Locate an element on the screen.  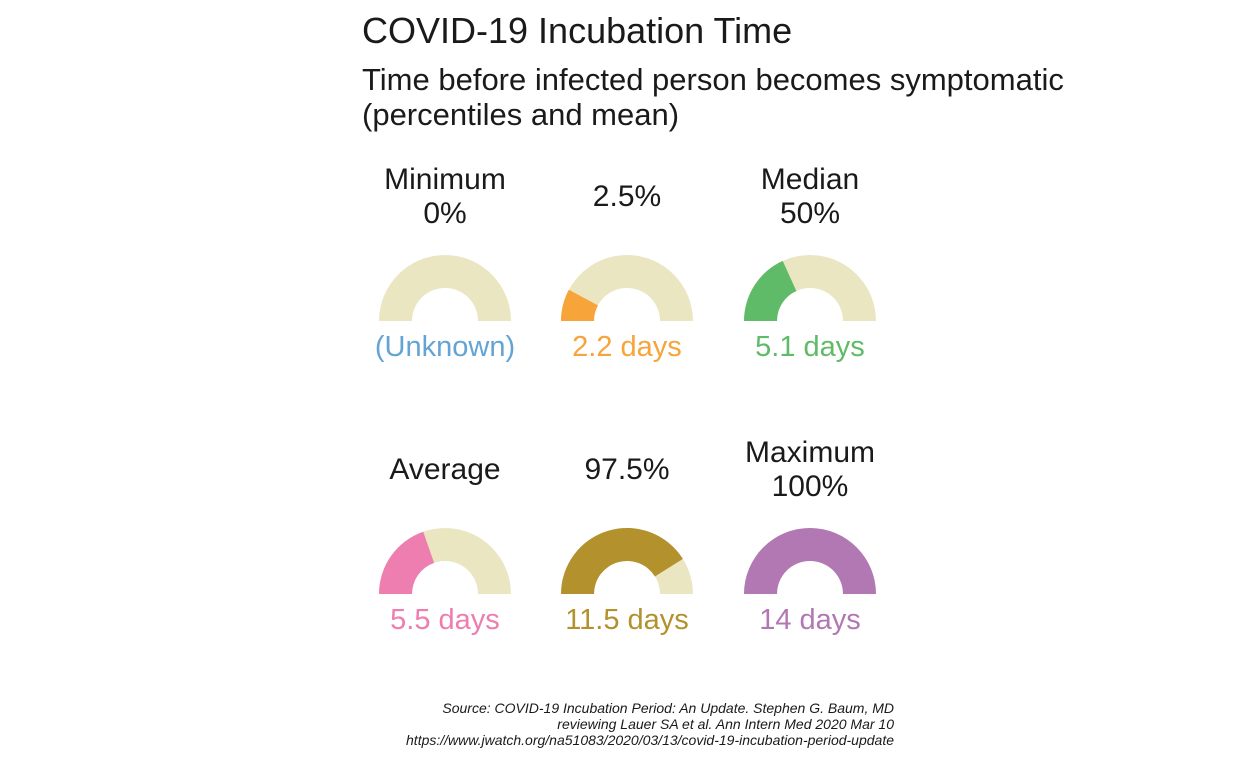
gauge-label-line: Median is located at coordinates (810, 179).